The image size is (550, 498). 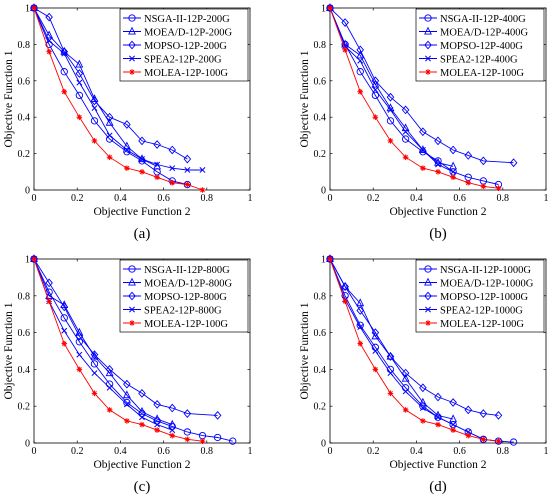 What do you see at coordinates (503, 198) in the screenshot?
I see `x-tick-label: 0.8` at bounding box center [503, 198].